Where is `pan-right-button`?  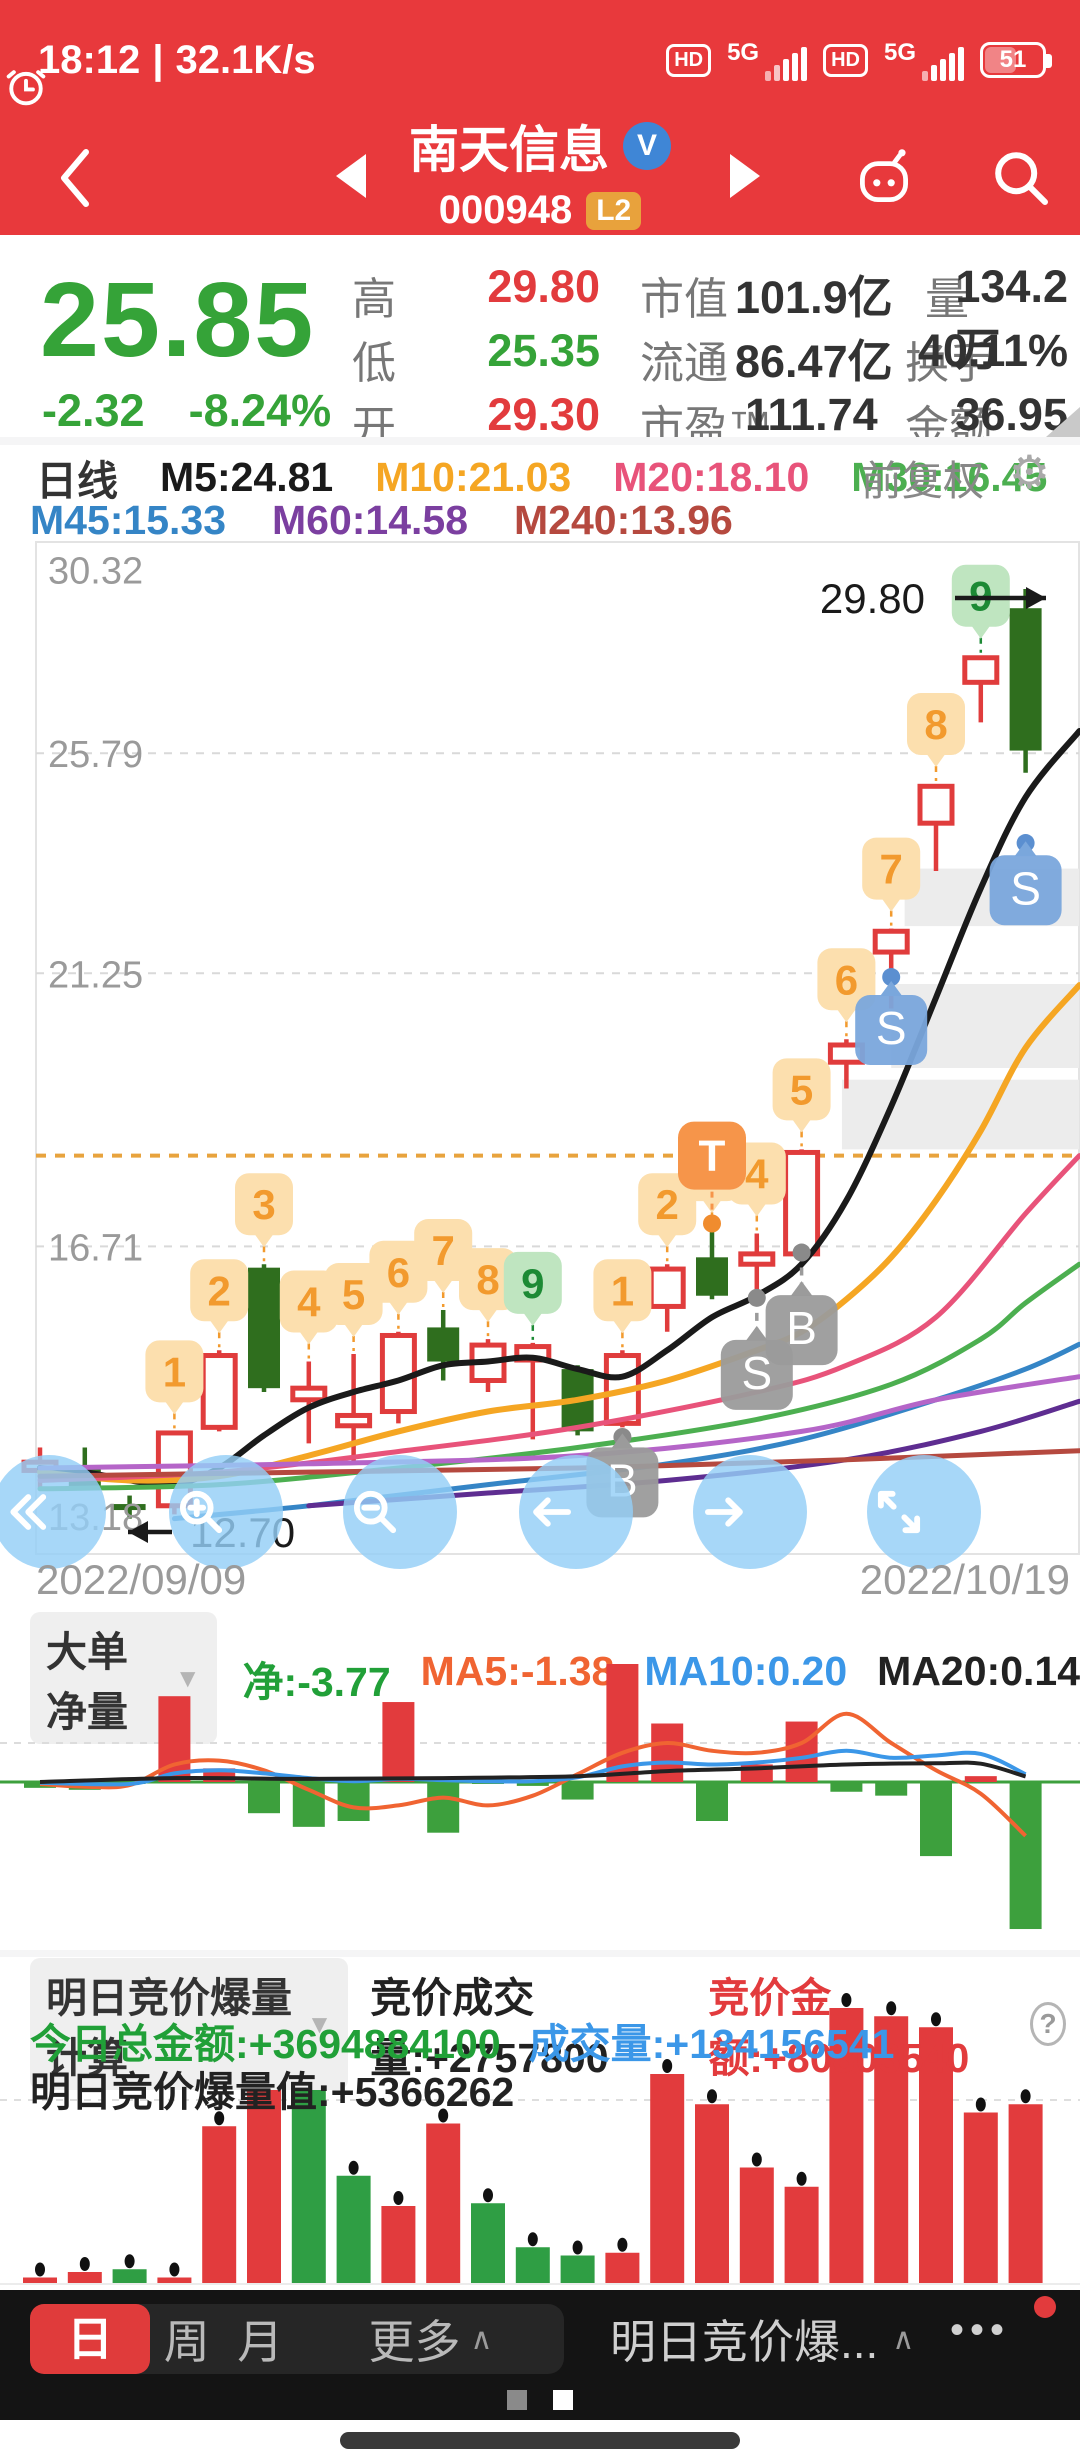 pan-right-button is located at coordinates (750, 1512).